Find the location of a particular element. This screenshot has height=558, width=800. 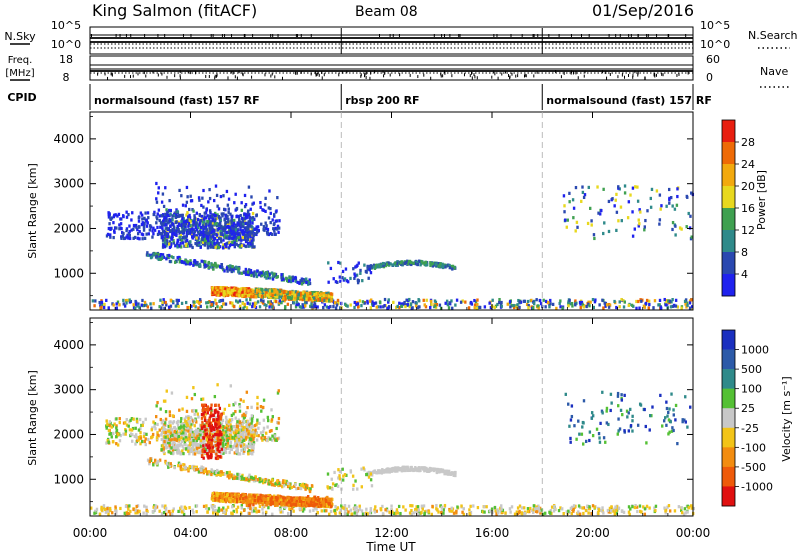

freq-label: Freq. is located at coordinates (20, 60).